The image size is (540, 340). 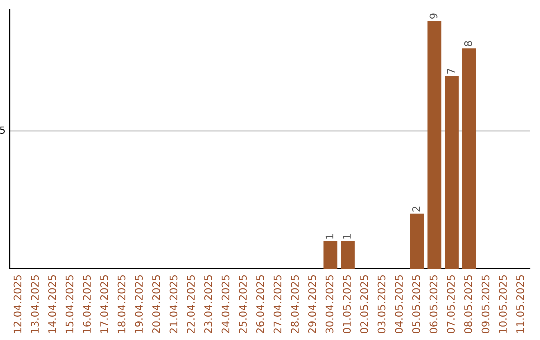 I want to click on x-tick-label: 03.05.2025, so click(x=382, y=304).